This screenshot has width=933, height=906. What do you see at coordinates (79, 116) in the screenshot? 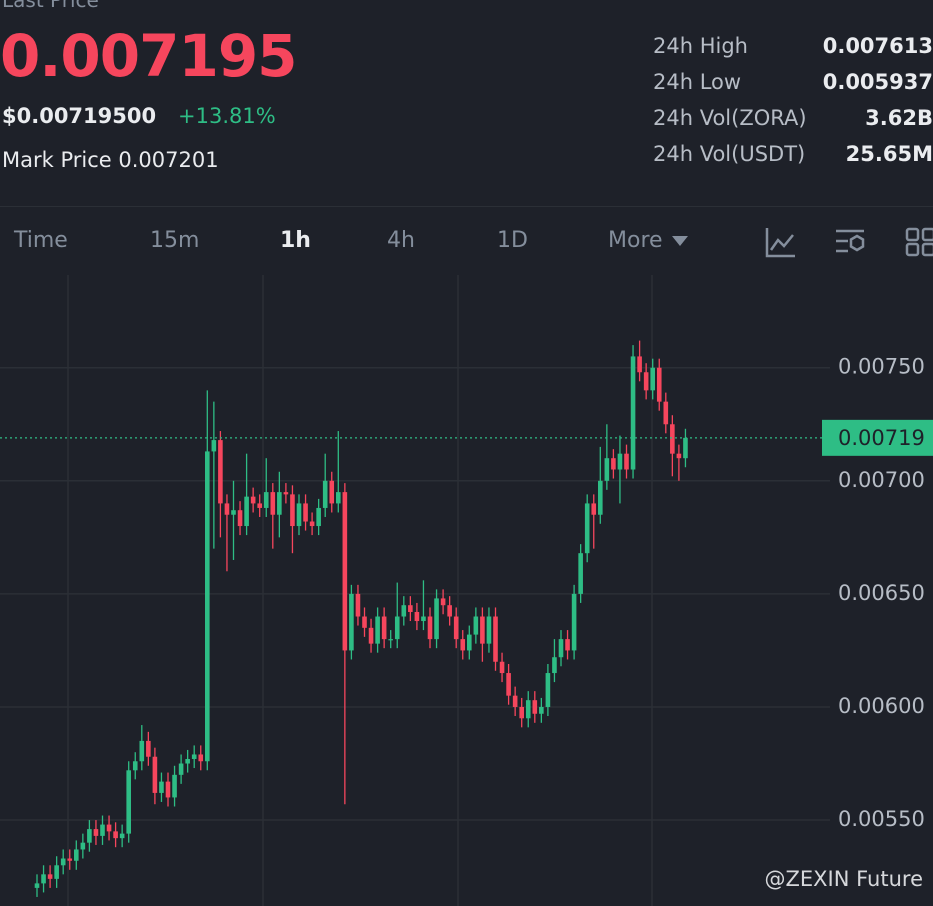
I see `usd-price: $0.00719500` at bounding box center [79, 116].